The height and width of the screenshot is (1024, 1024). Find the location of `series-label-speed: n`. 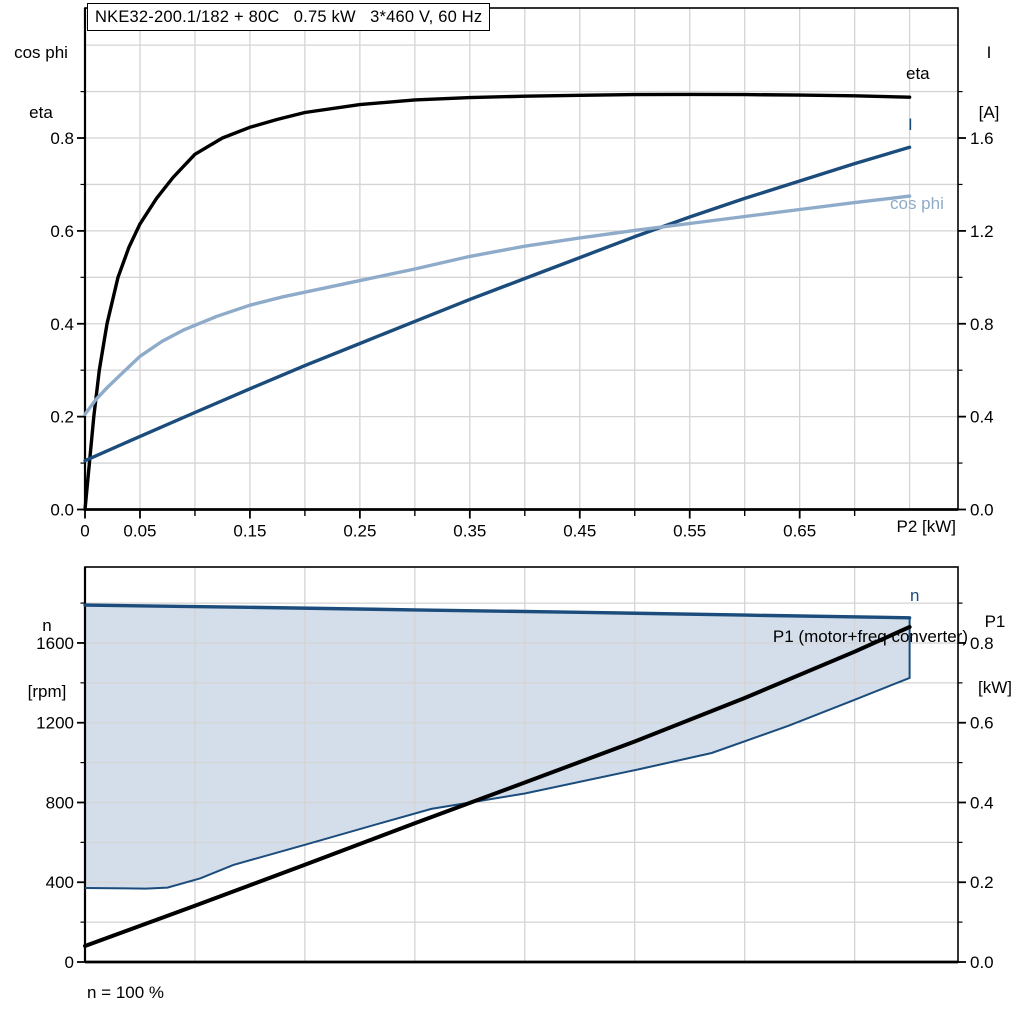

series-label-speed: n is located at coordinates (915, 595).